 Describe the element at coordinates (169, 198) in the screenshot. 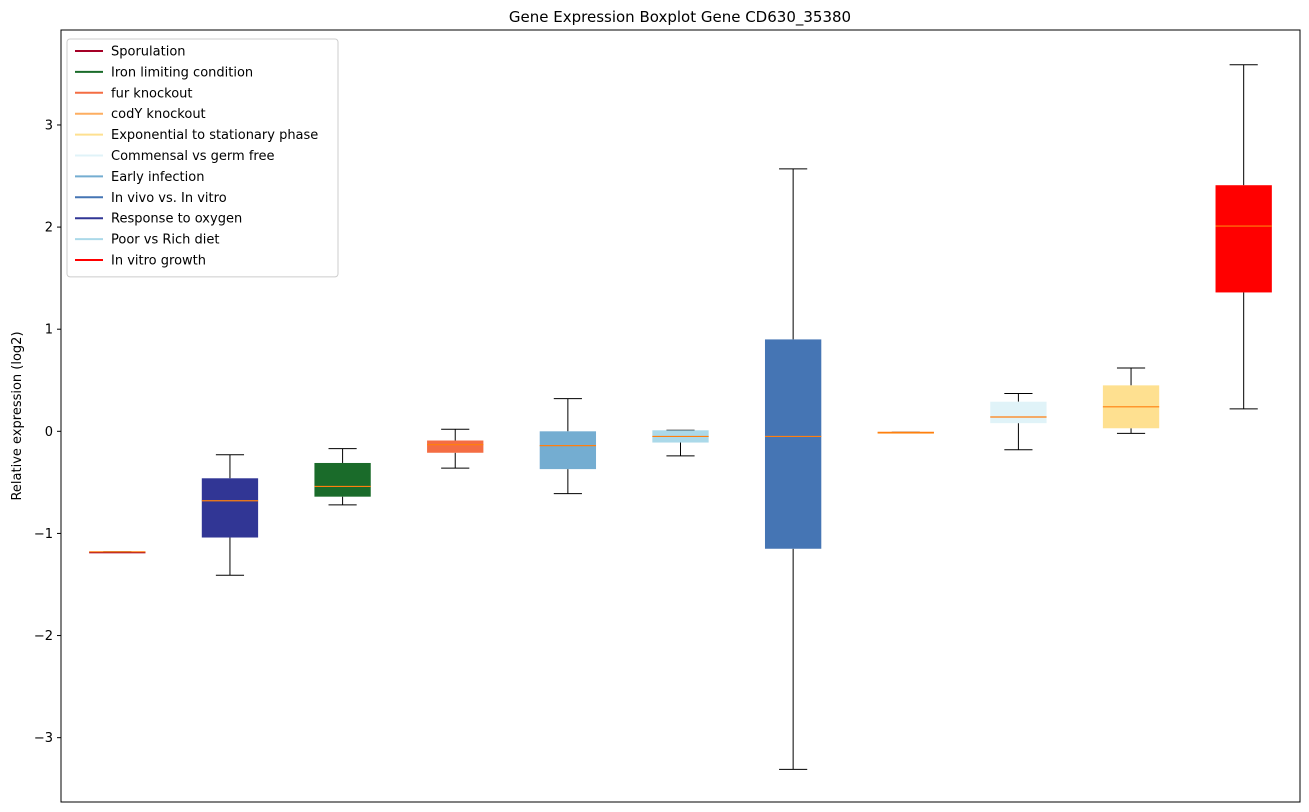

I see `legend-label: In vivo vs. In vitro` at that location.